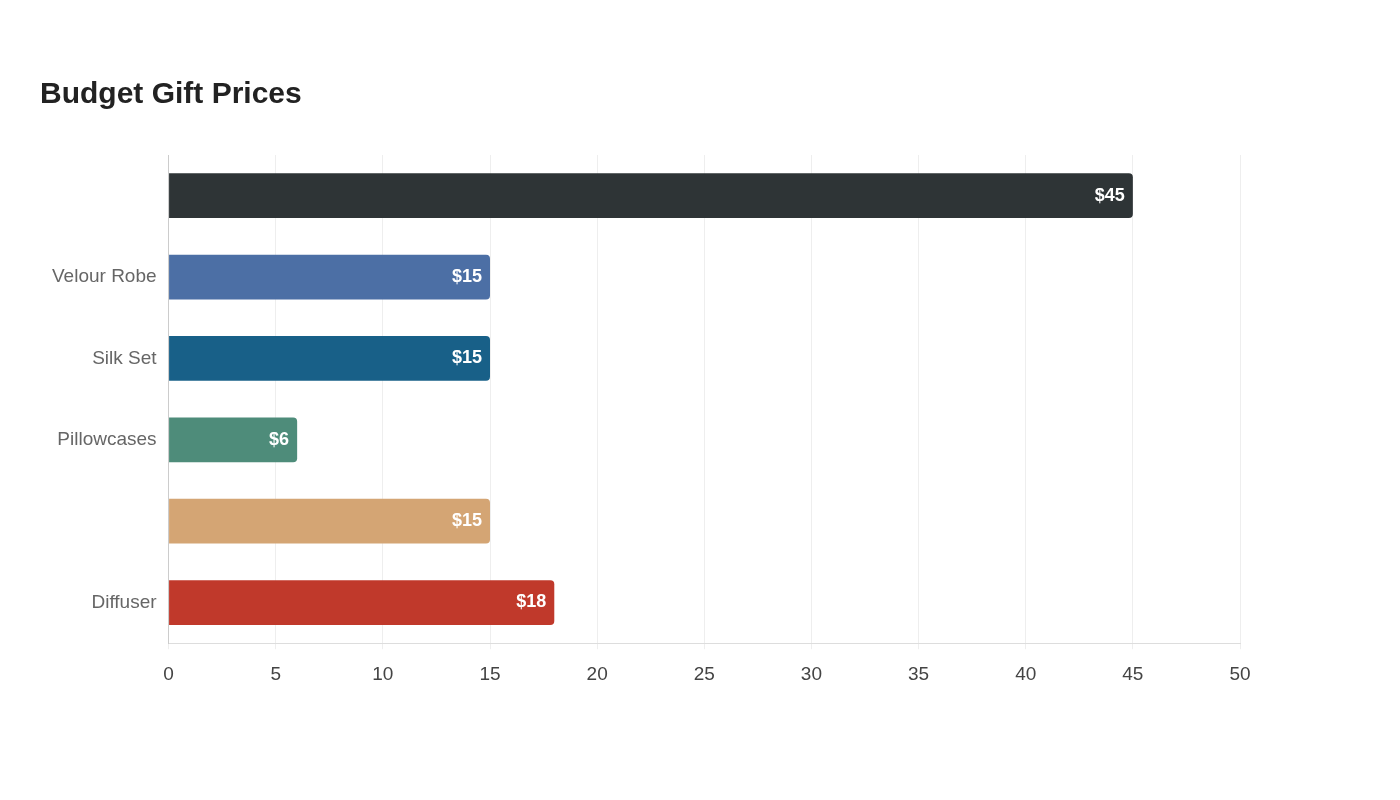 This screenshot has height=800, width=1400. Describe the element at coordinates (490, 673) in the screenshot. I see `x-tick-label: 15` at that location.